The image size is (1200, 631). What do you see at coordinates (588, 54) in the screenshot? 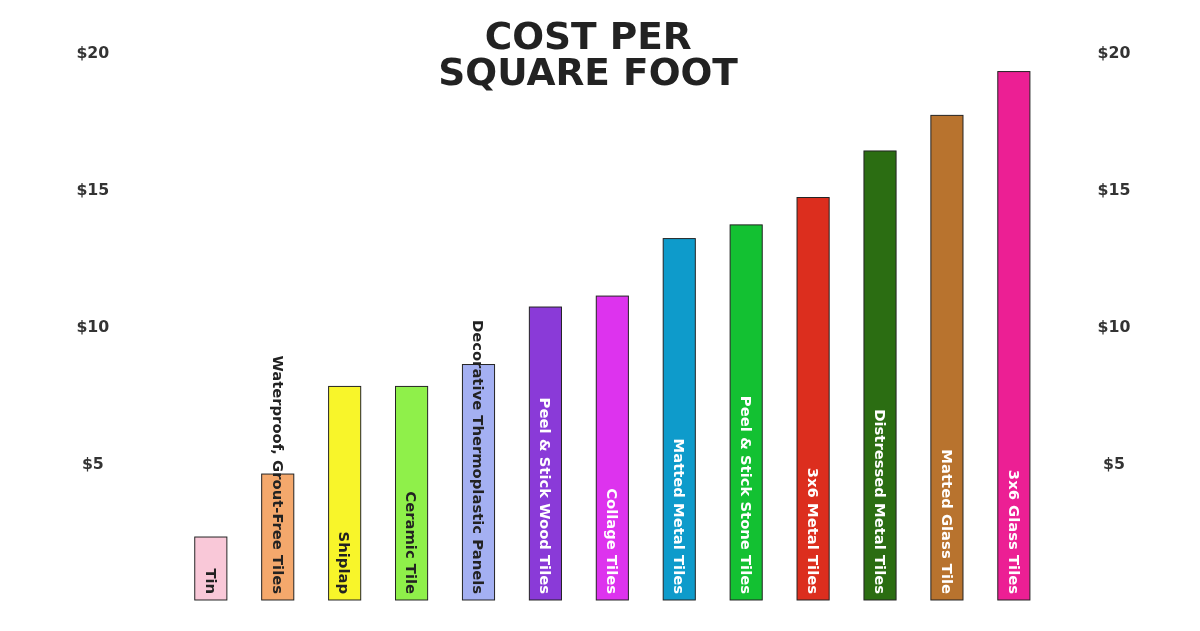
I see `chart-title: COST PER SQUARE FOOT` at bounding box center [588, 54].